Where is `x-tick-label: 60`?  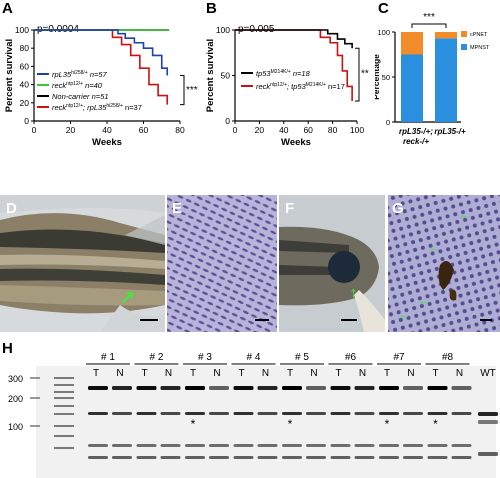
x-tick-label: 60 is located at coordinates (308, 130).